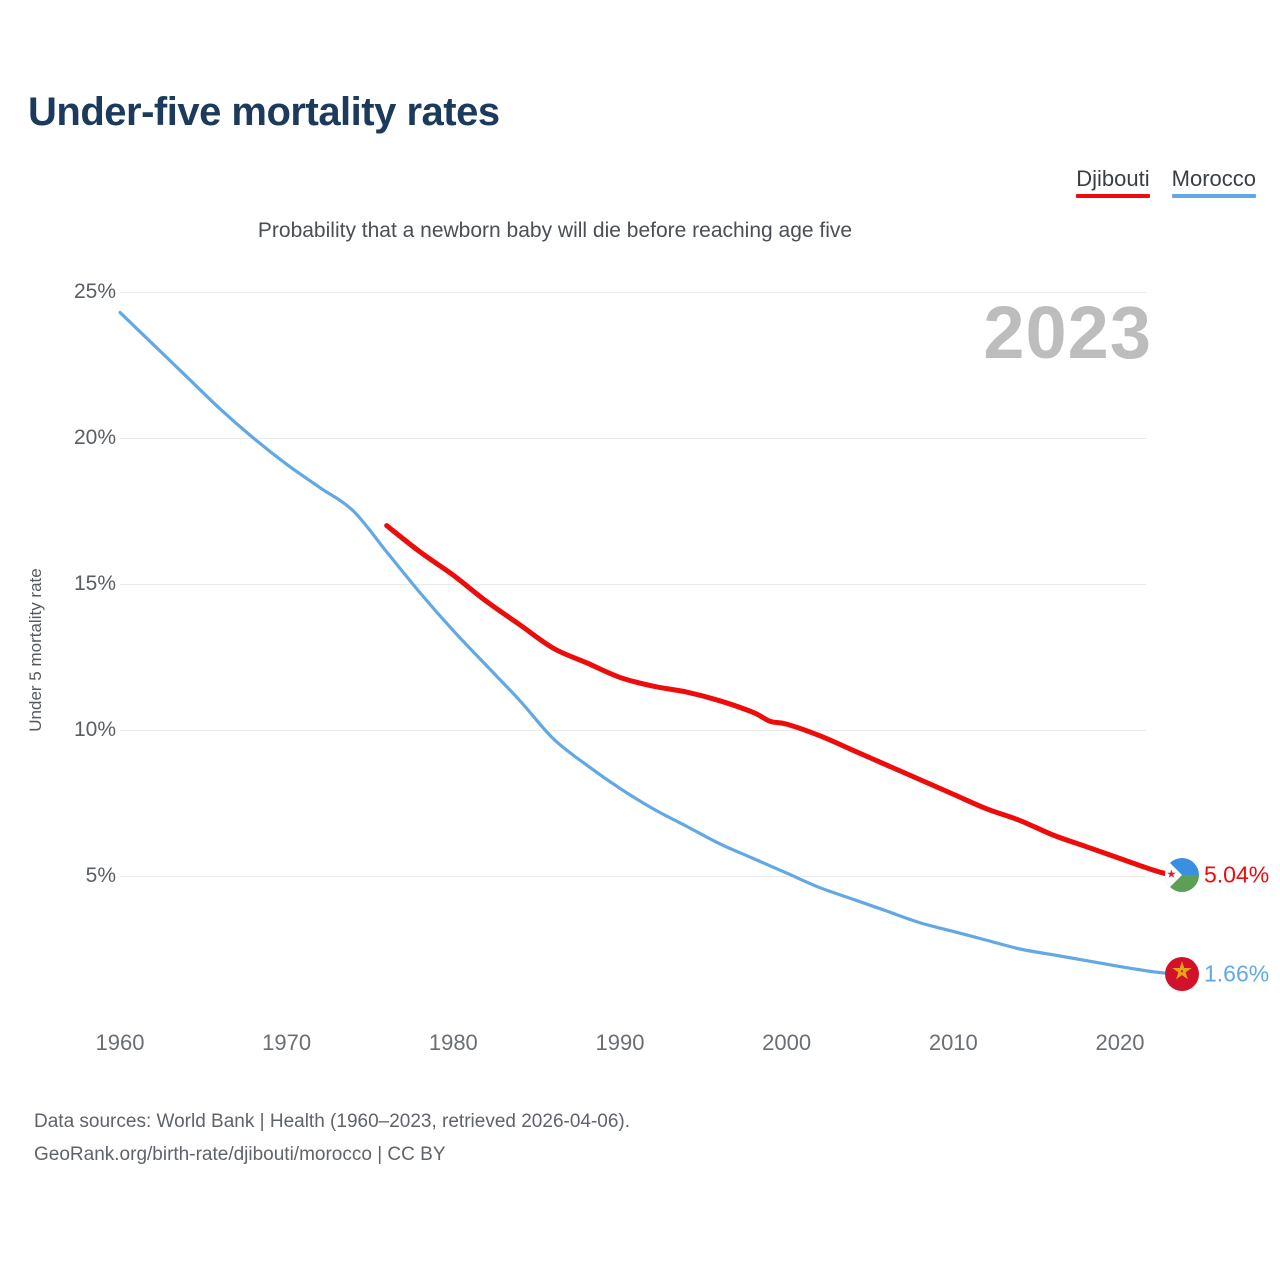 The image size is (1280, 1280). I want to click on end-value-label-morocco: 1.66%, so click(1237, 973).